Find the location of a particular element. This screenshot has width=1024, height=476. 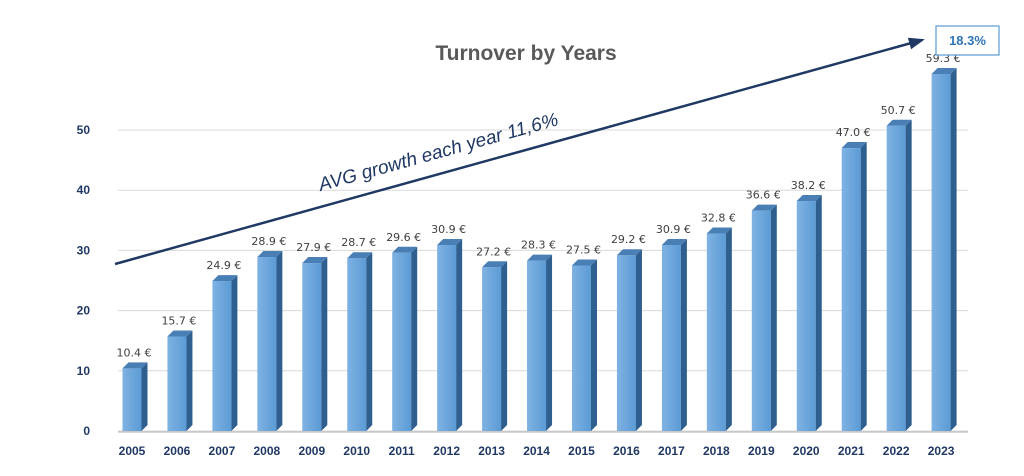

x-tick-label: 2016 is located at coordinates (626, 451).